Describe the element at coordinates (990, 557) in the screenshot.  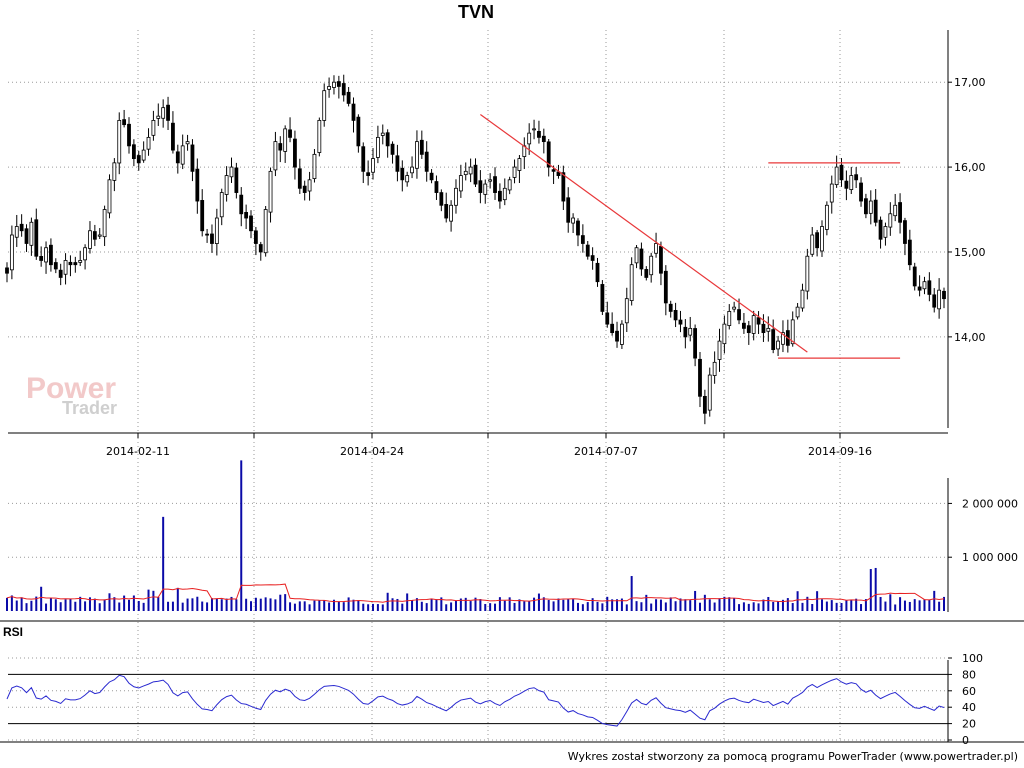
I see `volume-tick-label: 1 000 000` at that location.